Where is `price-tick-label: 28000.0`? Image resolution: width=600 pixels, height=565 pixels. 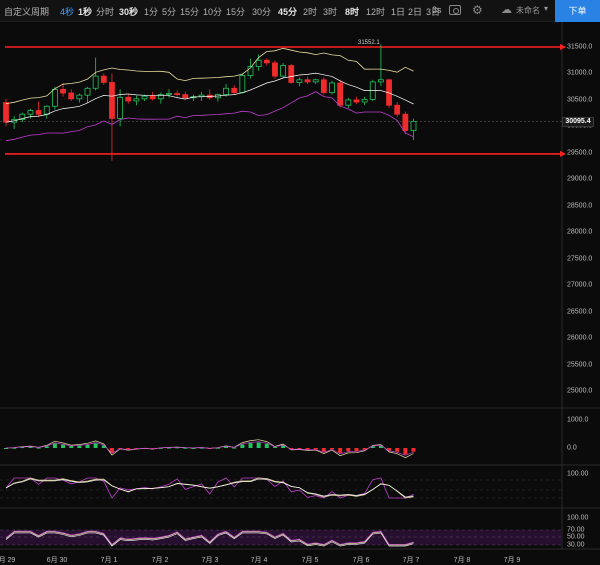
price-tick-label: 28000.0 is located at coordinates (580, 232).